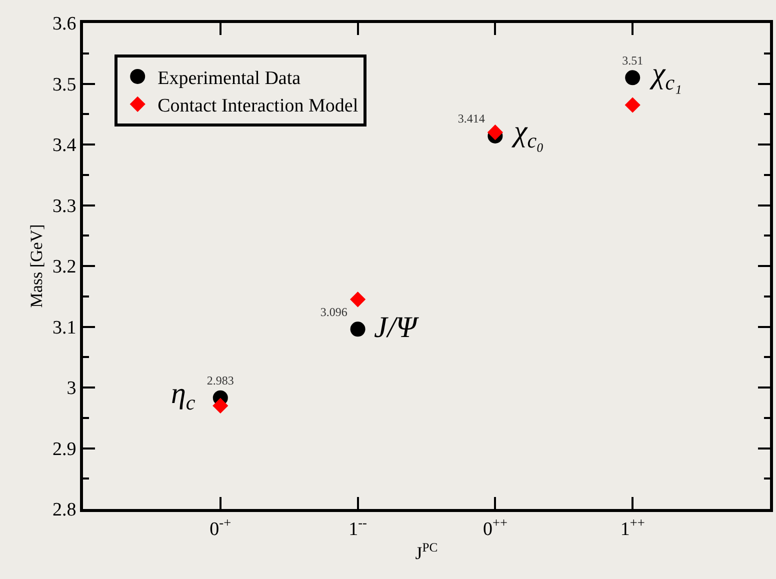 The height and width of the screenshot is (579, 776). Describe the element at coordinates (64, 327) in the screenshot. I see `y-tick-label: 3.1` at that location.